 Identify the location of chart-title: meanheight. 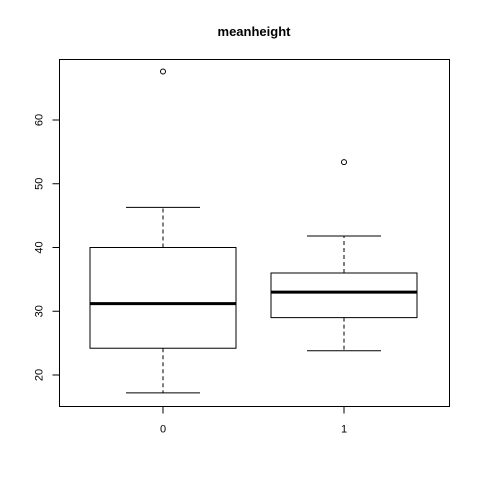
(255, 31).